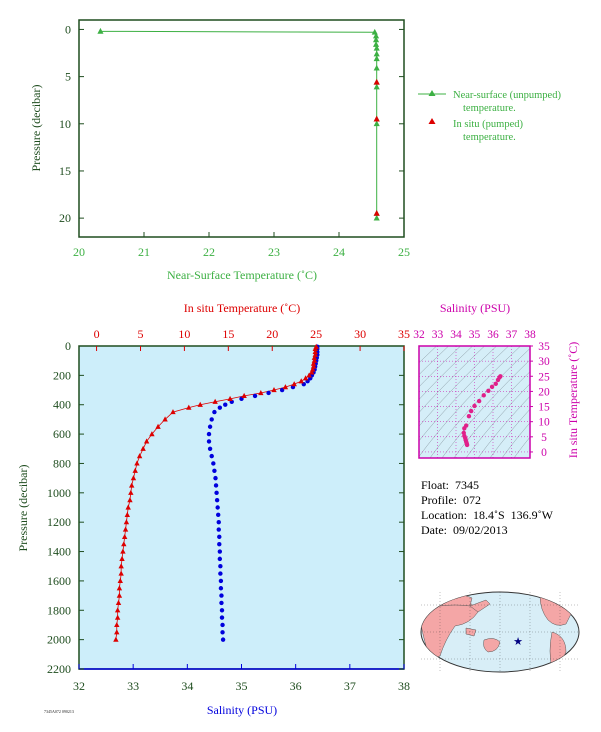  I want to click on temperature-tick-label: 30, so click(360, 334).